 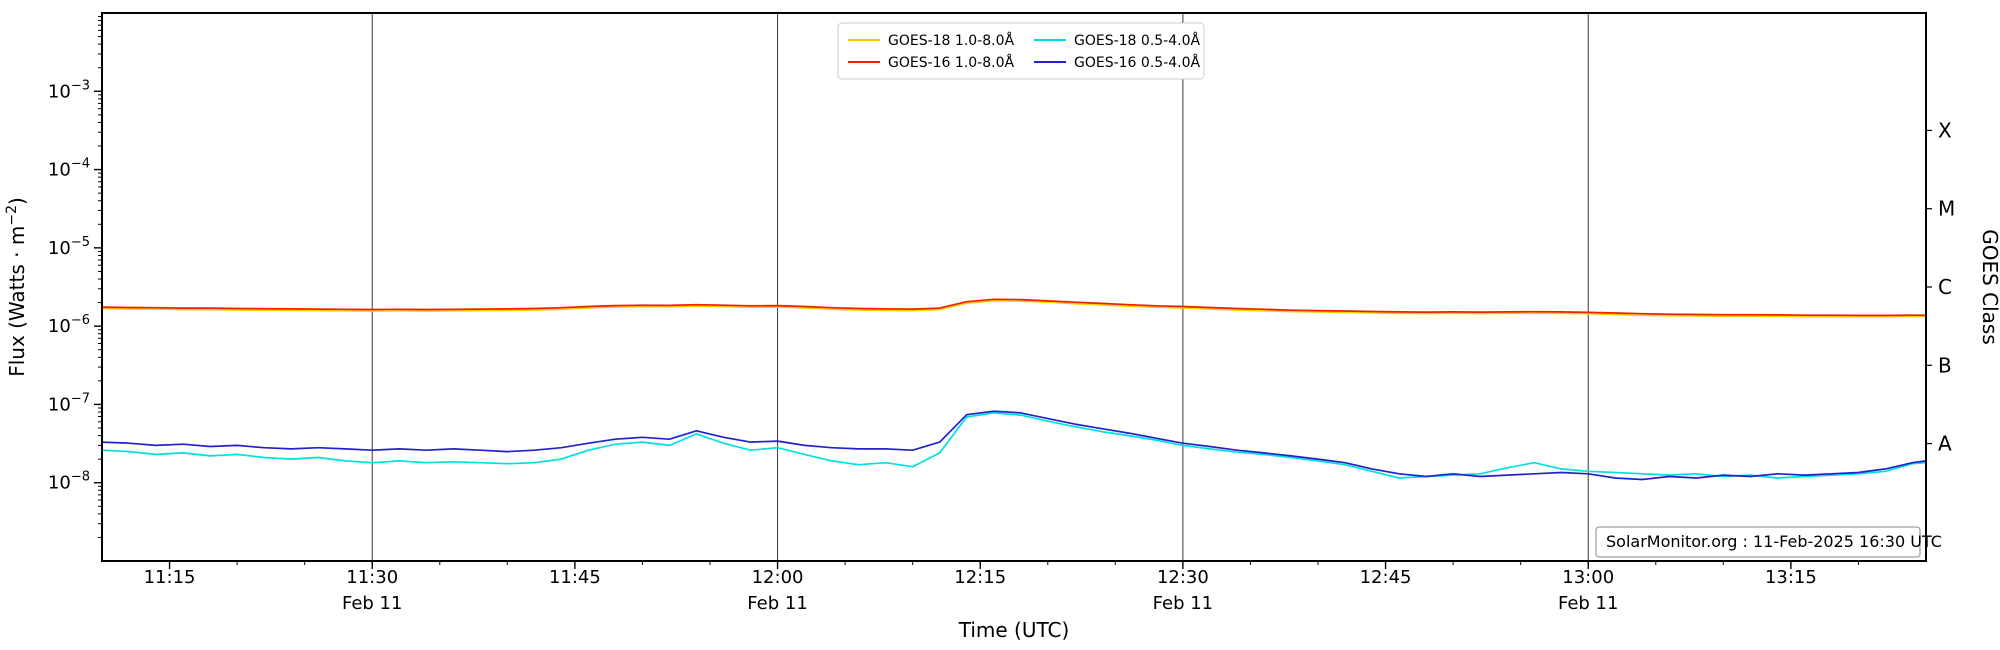 What do you see at coordinates (69, 169) in the screenshot?
I see `y-tick-label: 10⁻⁴` at bounding box center [69, 169].